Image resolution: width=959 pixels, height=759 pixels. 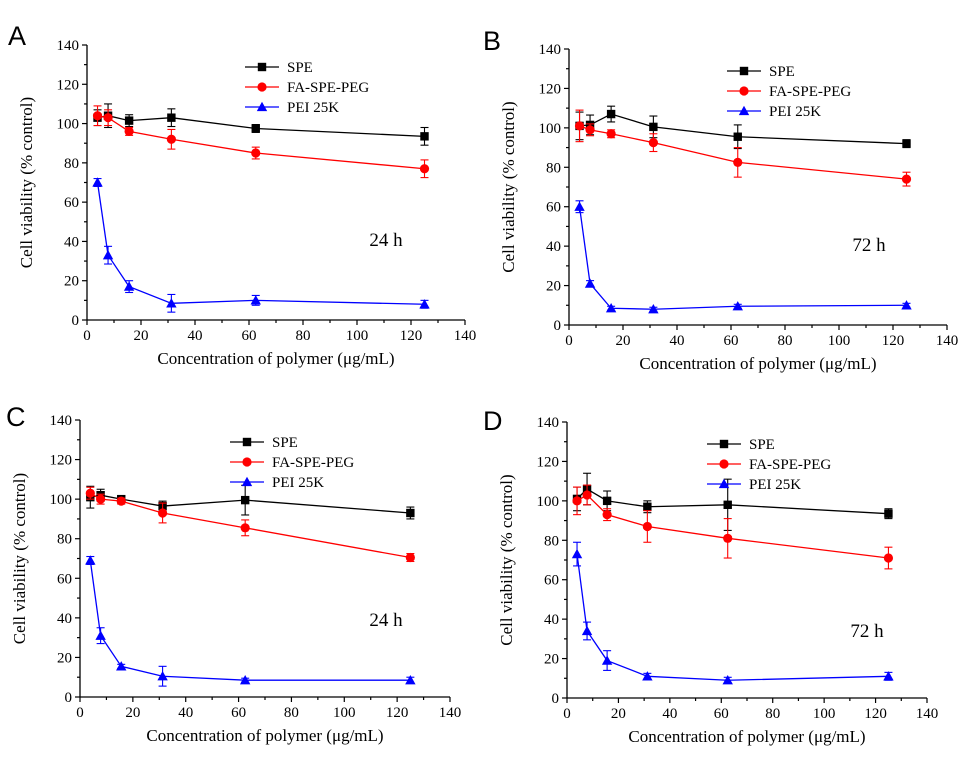 What do you see at coordinates (493, 421) in the screenshot?
I see `panel-letter: D` at bounding box center [493, 421].